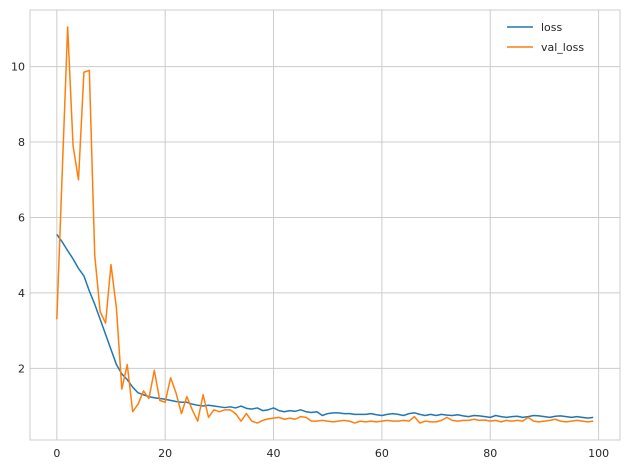  Describe the element at coordinates (21, 368) in the screenshot. I see `y-tick-label: 2` at that location.